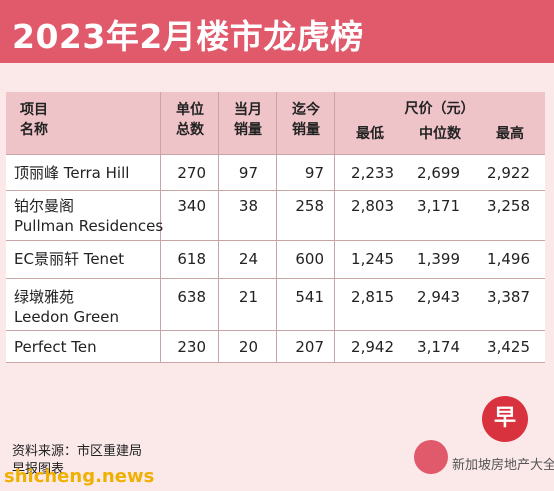  I want to click on table-cell-min: 2,233, so click(372, 173).